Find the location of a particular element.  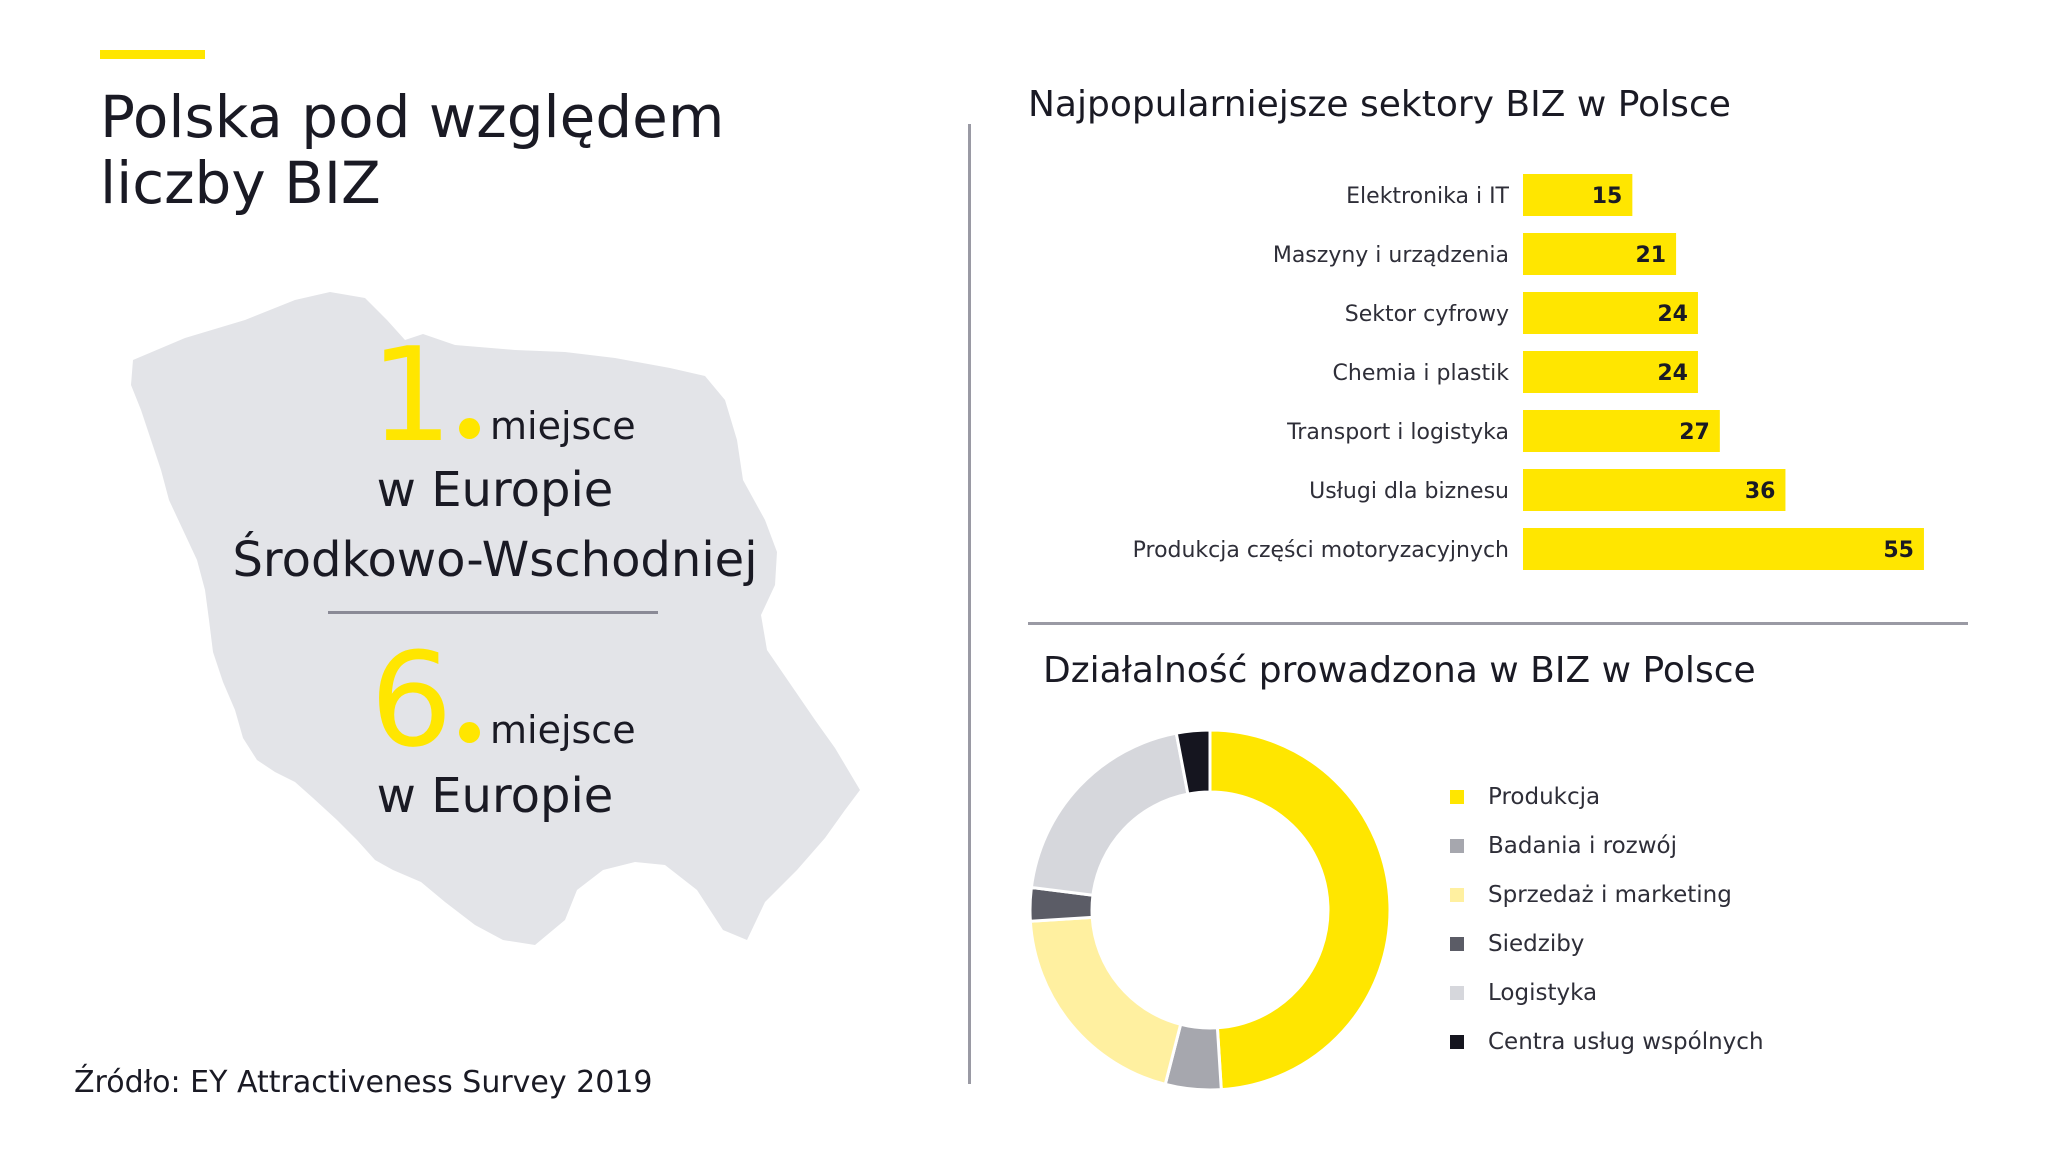

rank-first-line-2: Środkowo-Wschodniej is located at coordinates (495, 560).